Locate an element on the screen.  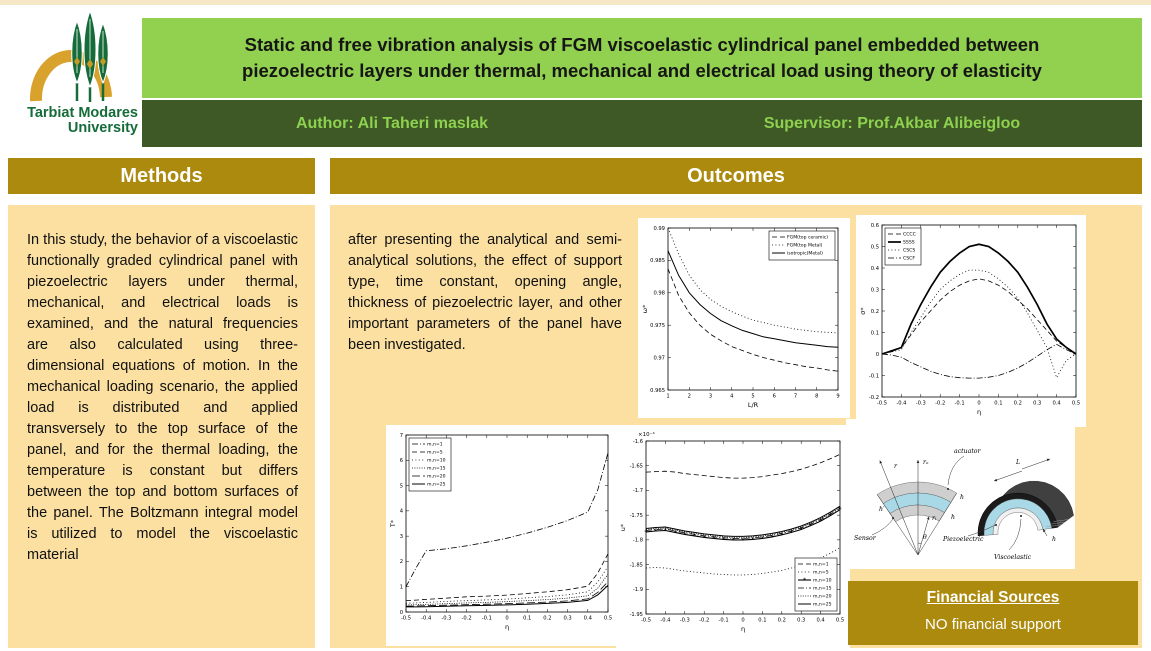
svg-text: 8 is located at coordinates (816, 397).